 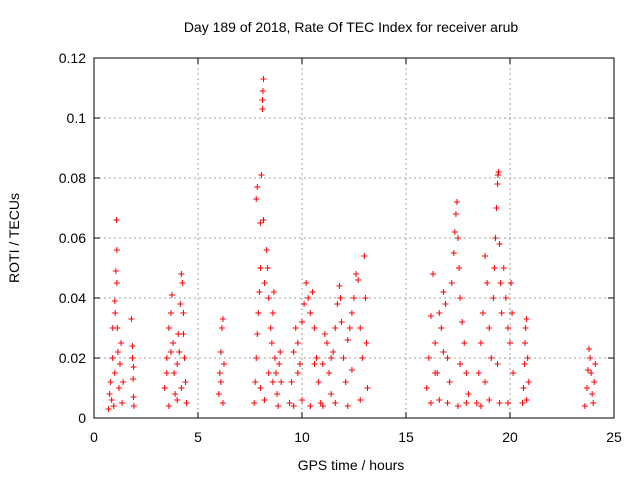 I want to click on x-axis-label: GPS time / hours, so click(x=351, y=465).